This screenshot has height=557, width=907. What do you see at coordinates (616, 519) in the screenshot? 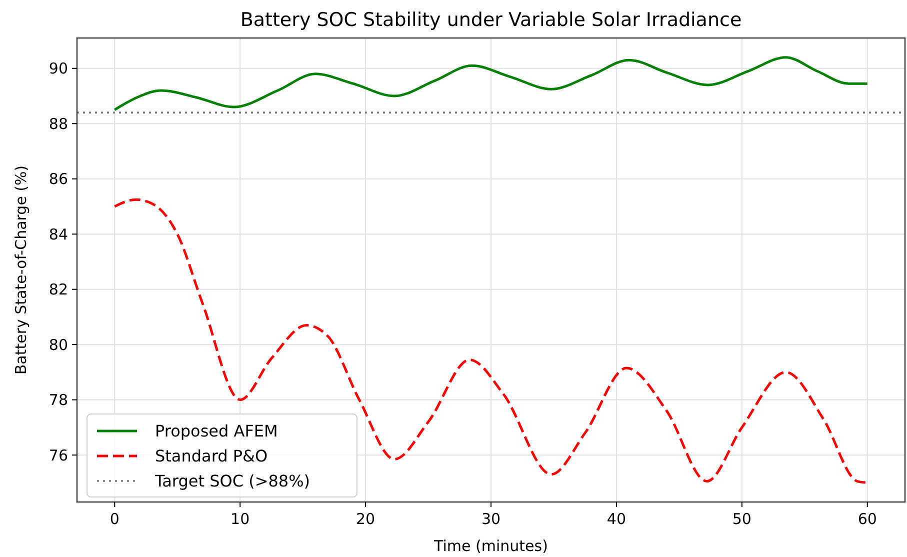
I see `x-tick-label: 40` at bounding box center [616, 519].